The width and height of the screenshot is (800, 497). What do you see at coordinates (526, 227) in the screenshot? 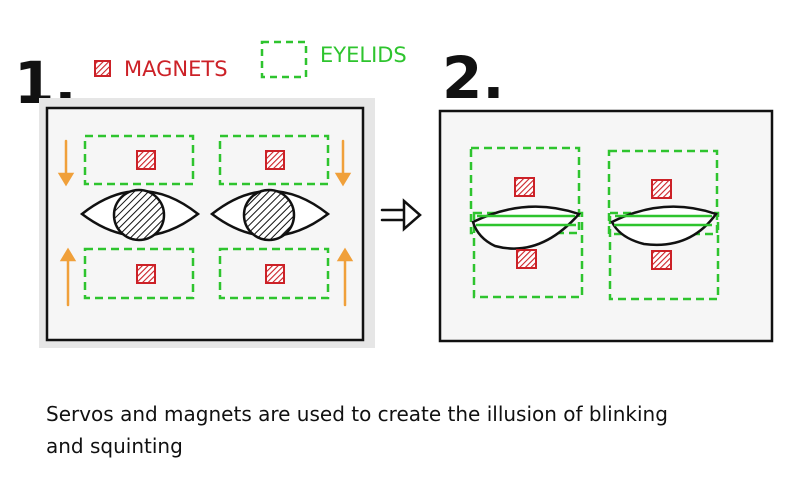
I see `eye-left-squint` at bounding box center [526, 227].